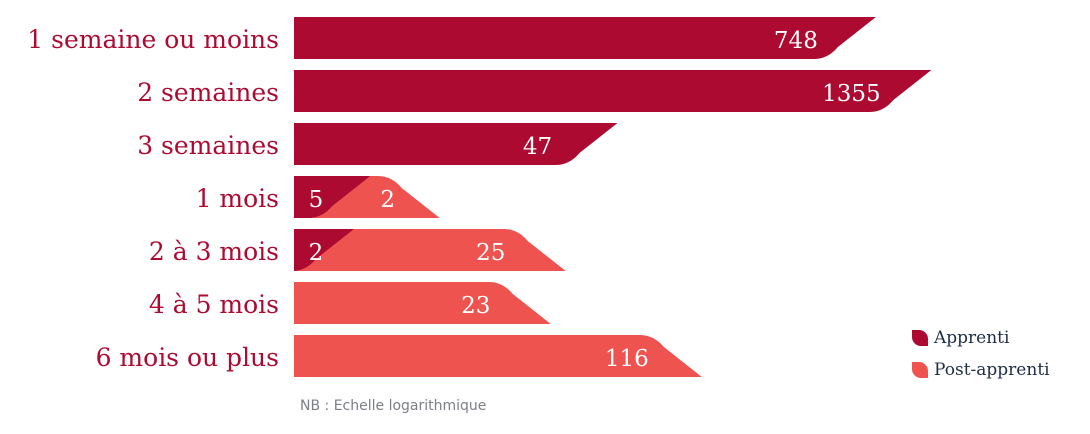  What do you see at coordinates (627, 359) in the screenshot?
I see `data-label-post-apprenti: 116` at bounding box center [627, 359].